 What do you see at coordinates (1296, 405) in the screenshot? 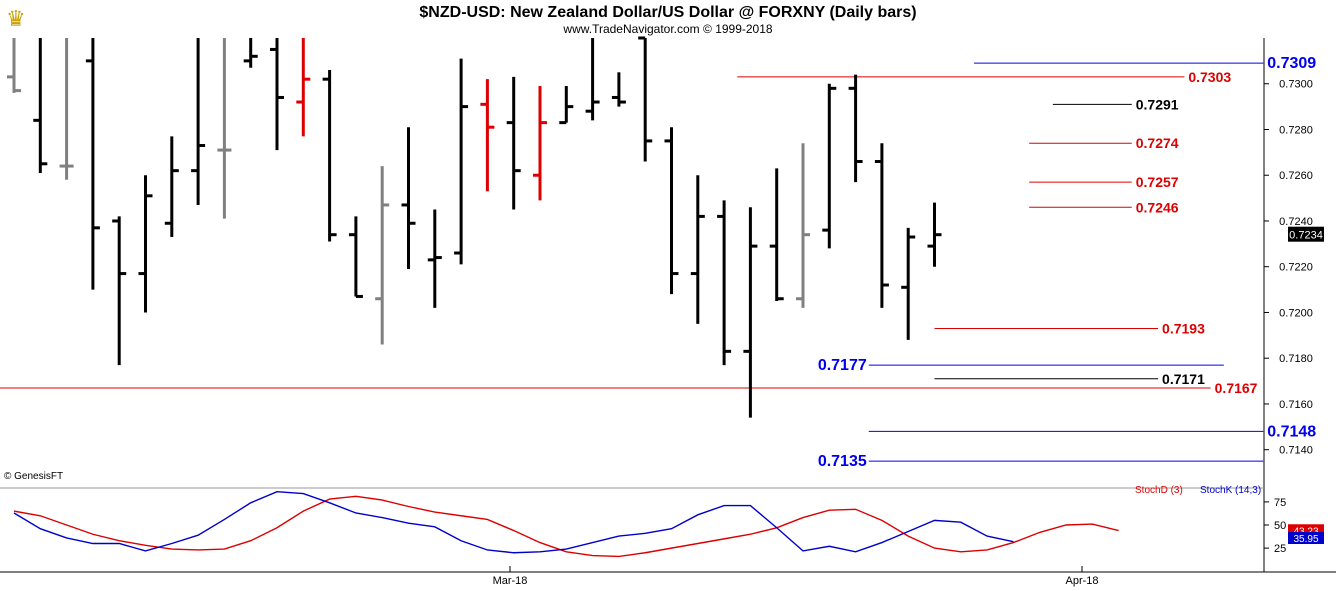
I see `y-tick-label: 0.7160` at bounding box center [1296, 405].